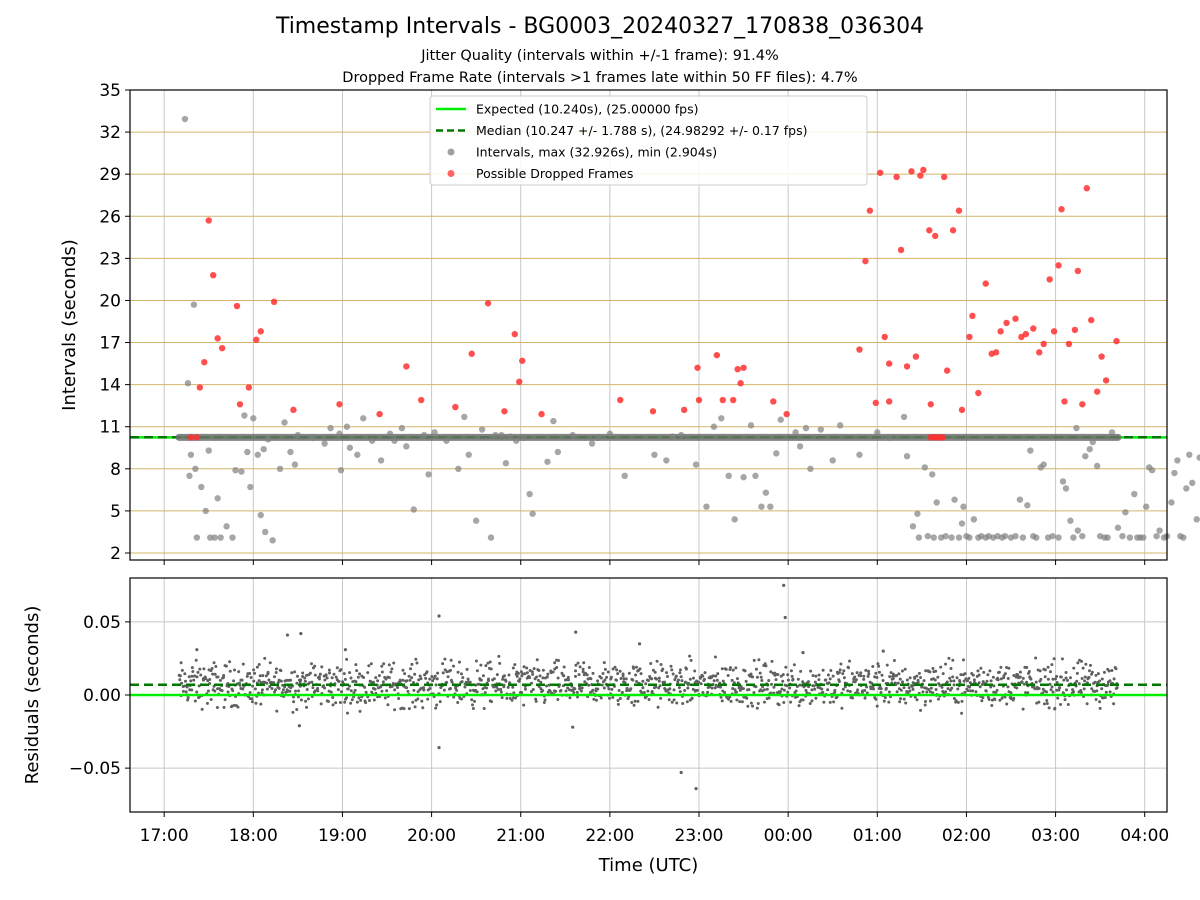  What do you see at coordinates (699, 836) in the screenshot?
I see `x-tick-label: 23:00` at bounding box center [699, 836].